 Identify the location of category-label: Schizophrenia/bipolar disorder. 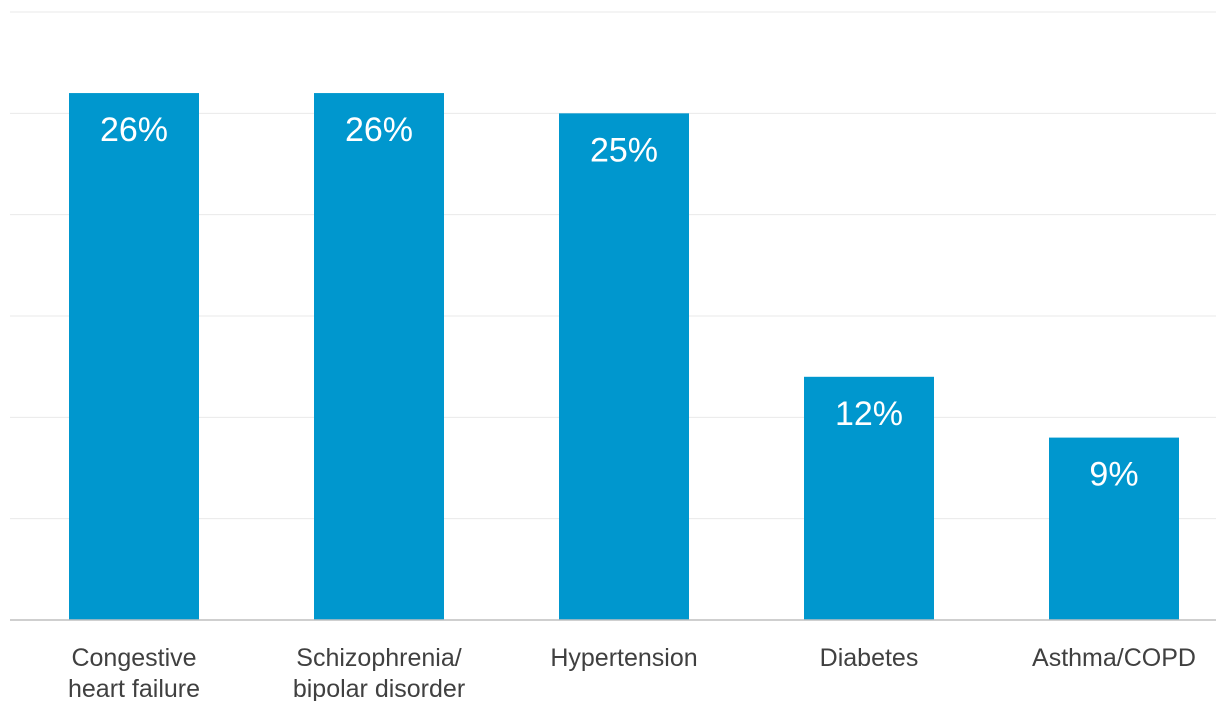
(379, 672).